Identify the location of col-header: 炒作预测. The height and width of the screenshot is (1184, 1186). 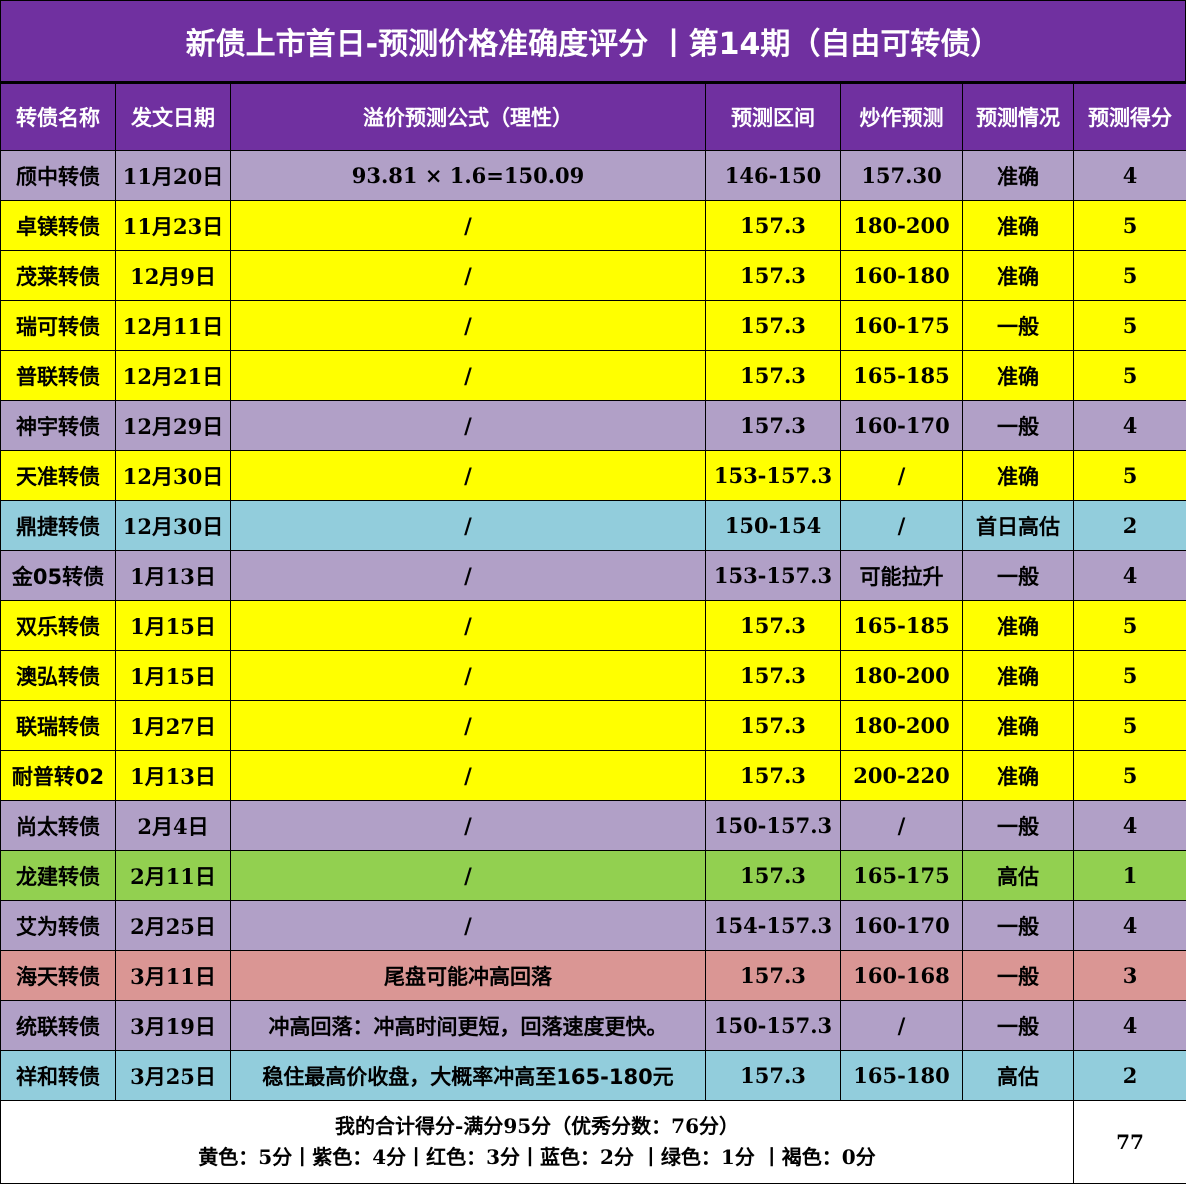
(902, 117).